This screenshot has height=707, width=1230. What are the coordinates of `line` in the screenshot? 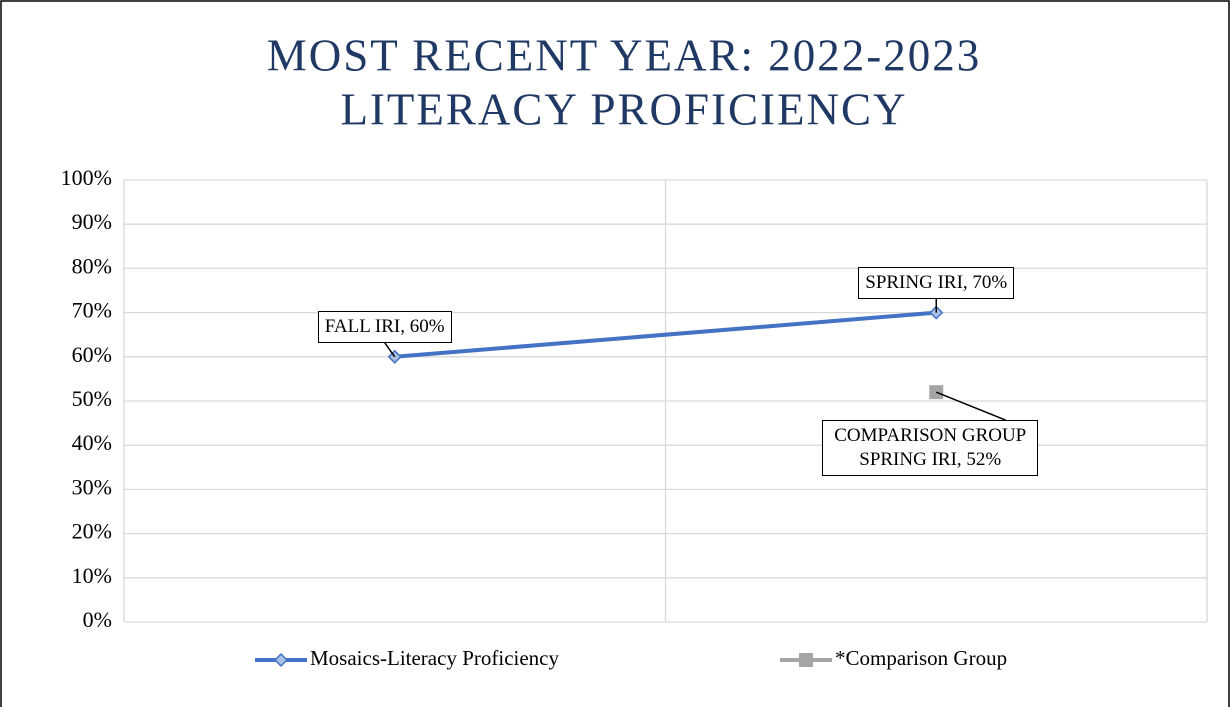 It's located at (665, 334).